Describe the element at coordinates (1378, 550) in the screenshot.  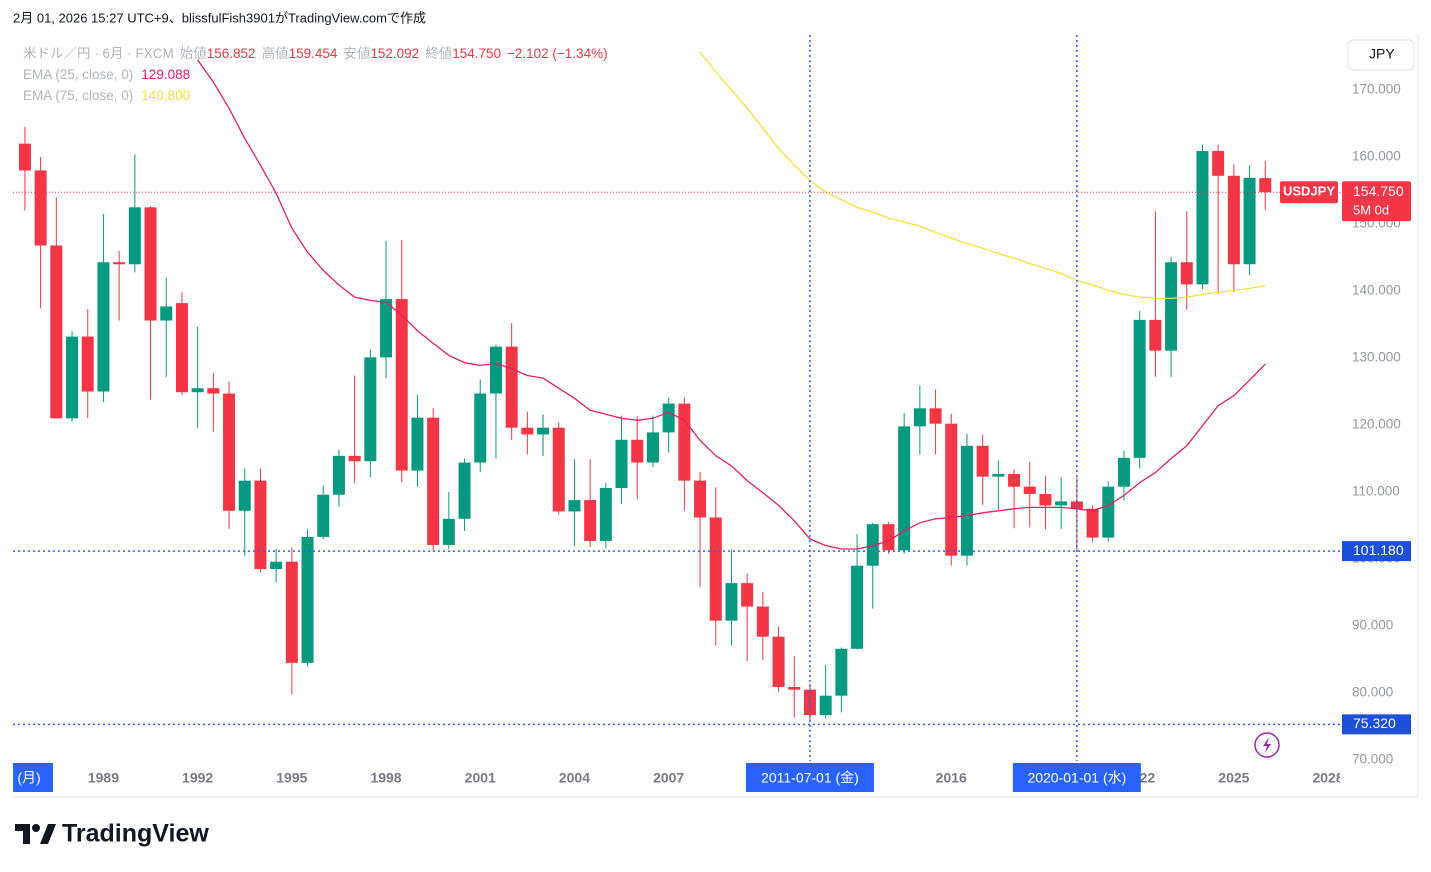
I see `crosshair-y-label: 101.180` at that location.